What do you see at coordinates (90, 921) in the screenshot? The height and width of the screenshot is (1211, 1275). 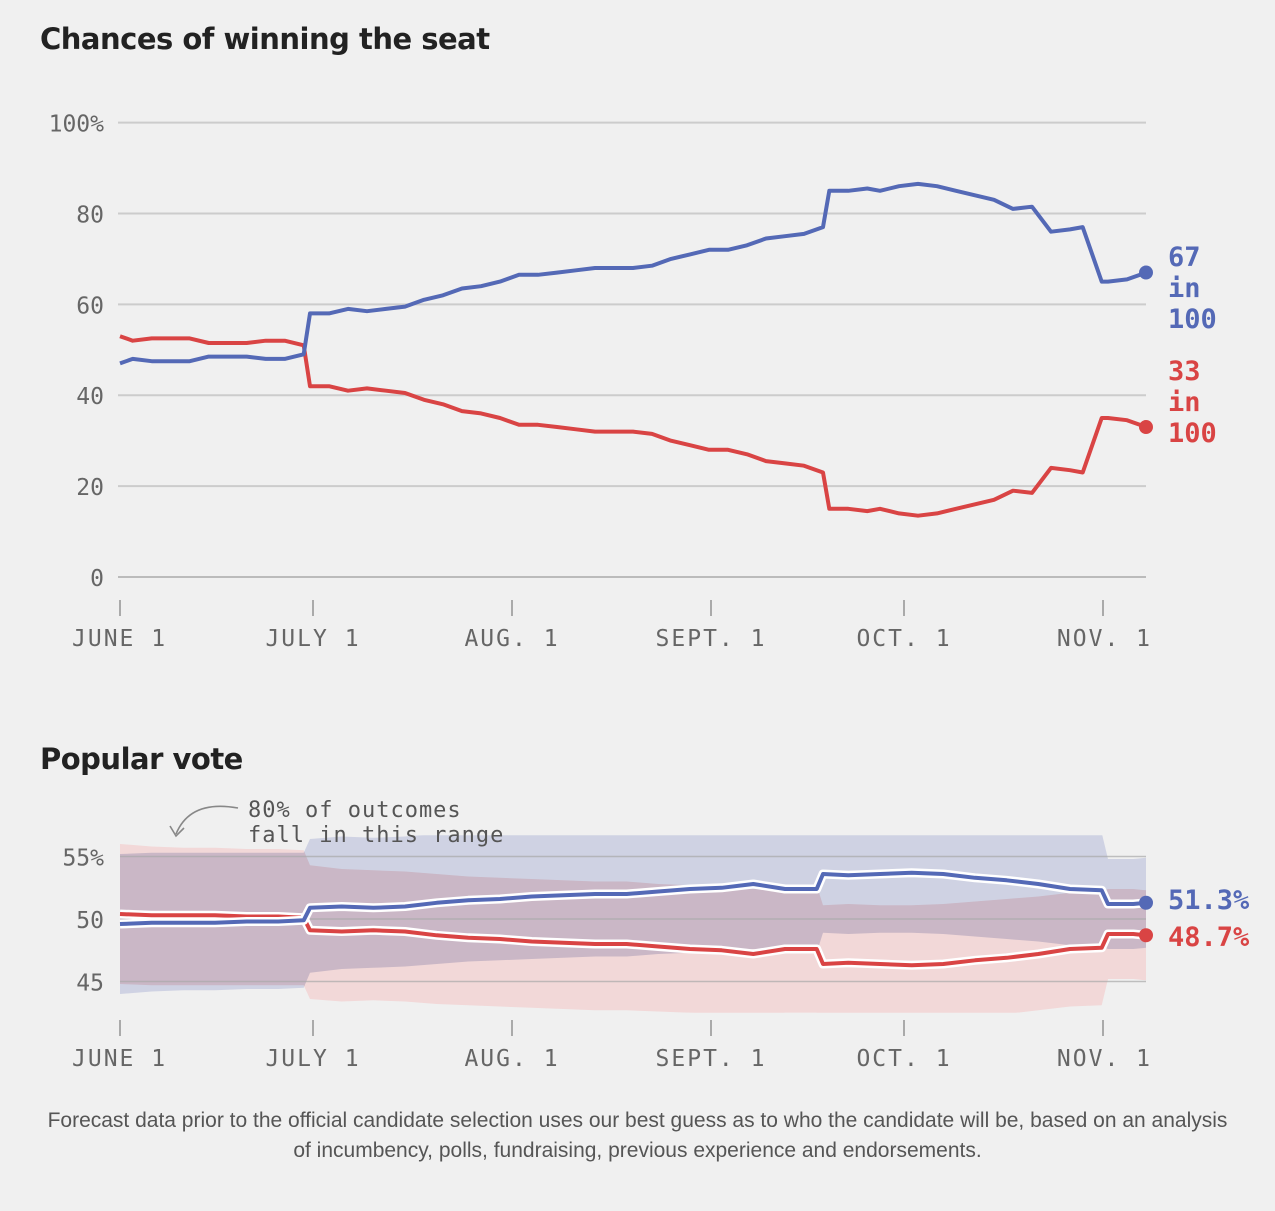 I see `y-tick-label: 50` at bounding box center [90, 921].